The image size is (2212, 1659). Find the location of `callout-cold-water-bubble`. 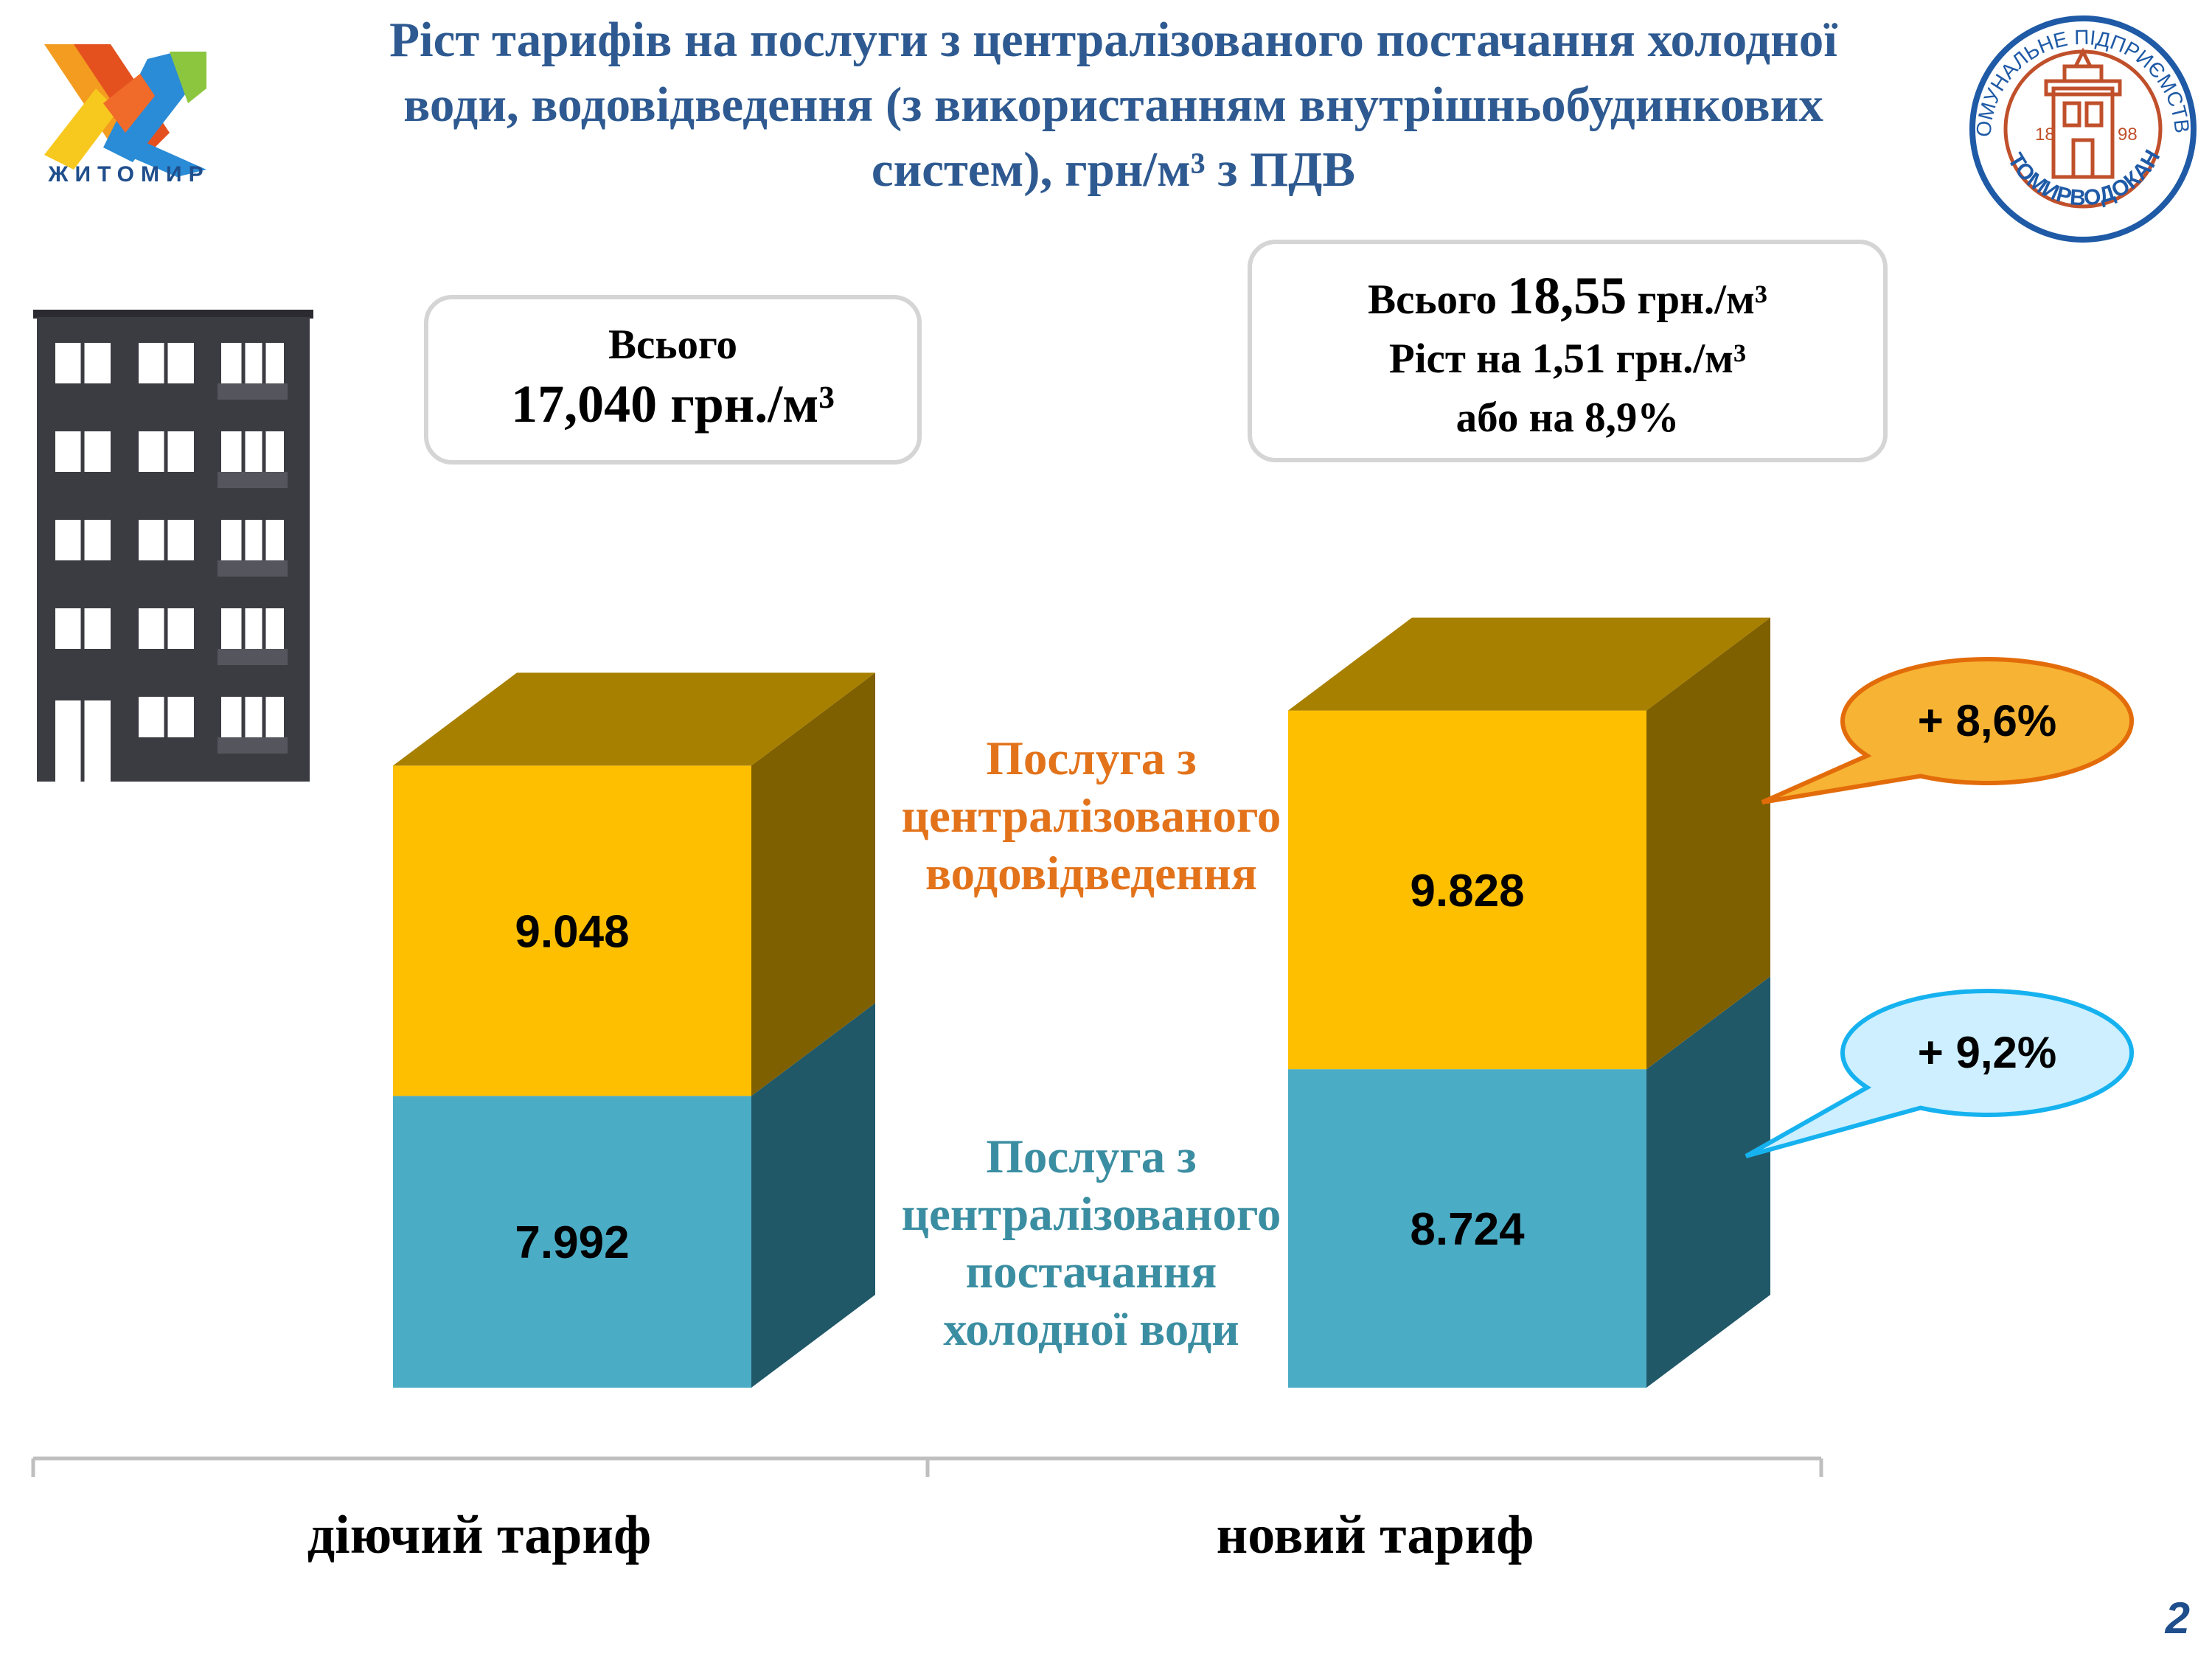

callout-cold-water-bubble is located at coordinates (1939, 1073).